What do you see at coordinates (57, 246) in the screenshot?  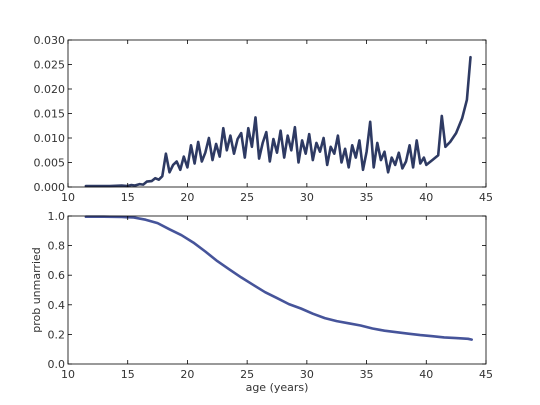 I see `y-tick-label: 0.8` at bounding box center [57, 246].